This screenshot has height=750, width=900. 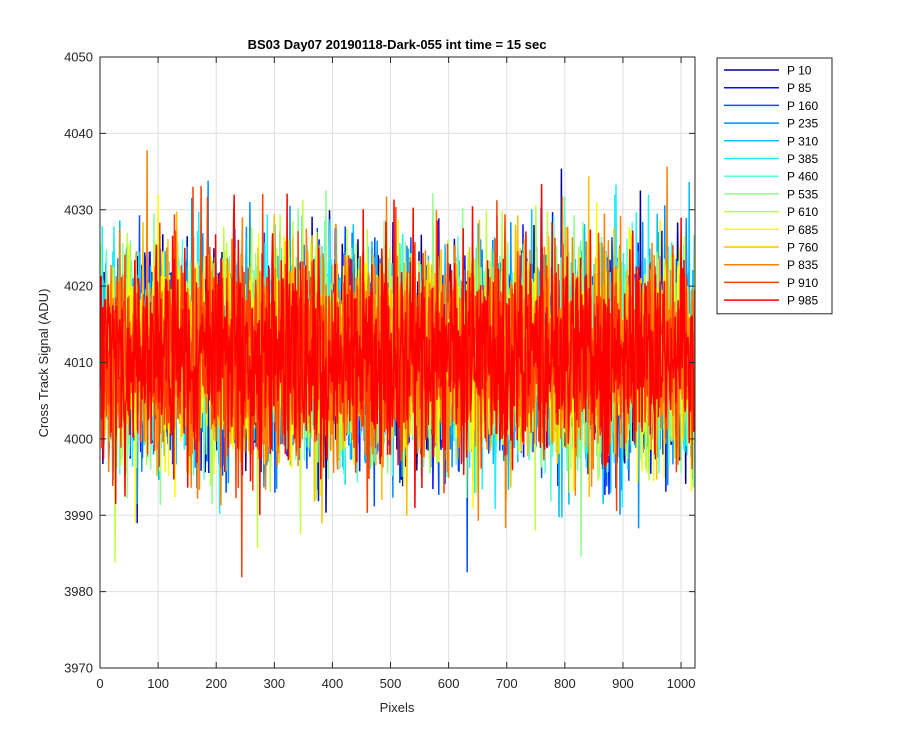 I want to click on legend-entry-label: P 610, so click(x=802, y=212).